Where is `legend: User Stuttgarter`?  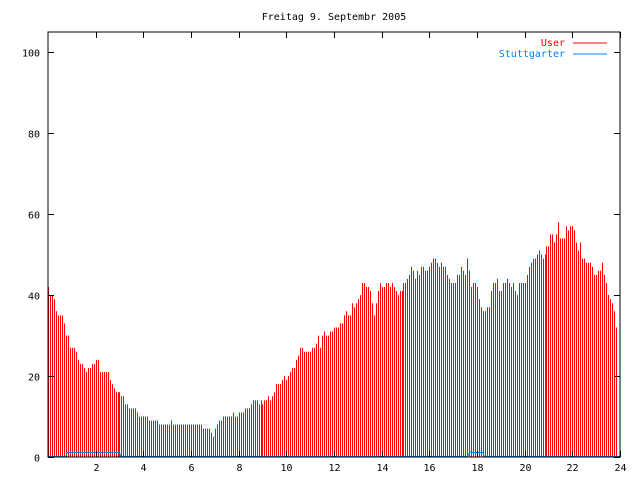
legend: User Stuttgarter is located at coordinates (553, 49).